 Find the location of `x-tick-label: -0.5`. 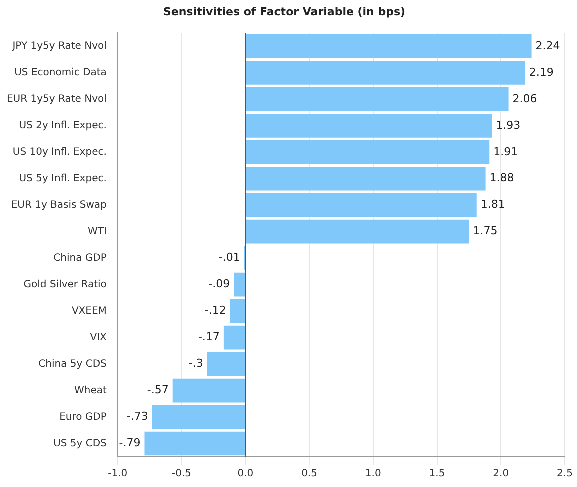

x-tick-label: -0.5 is located at coordinates (182, 474).